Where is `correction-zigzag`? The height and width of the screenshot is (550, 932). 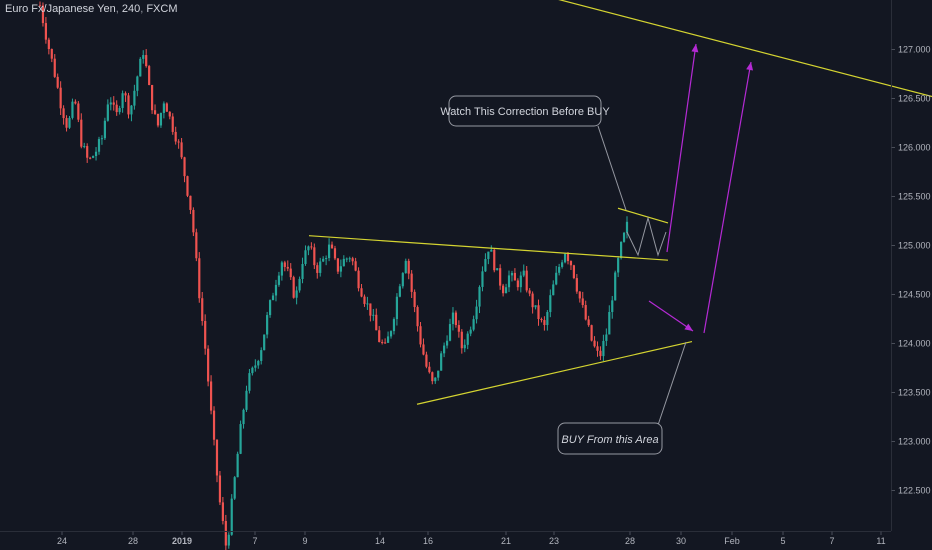
correction-zigzag is located at coordinates (646, 236).